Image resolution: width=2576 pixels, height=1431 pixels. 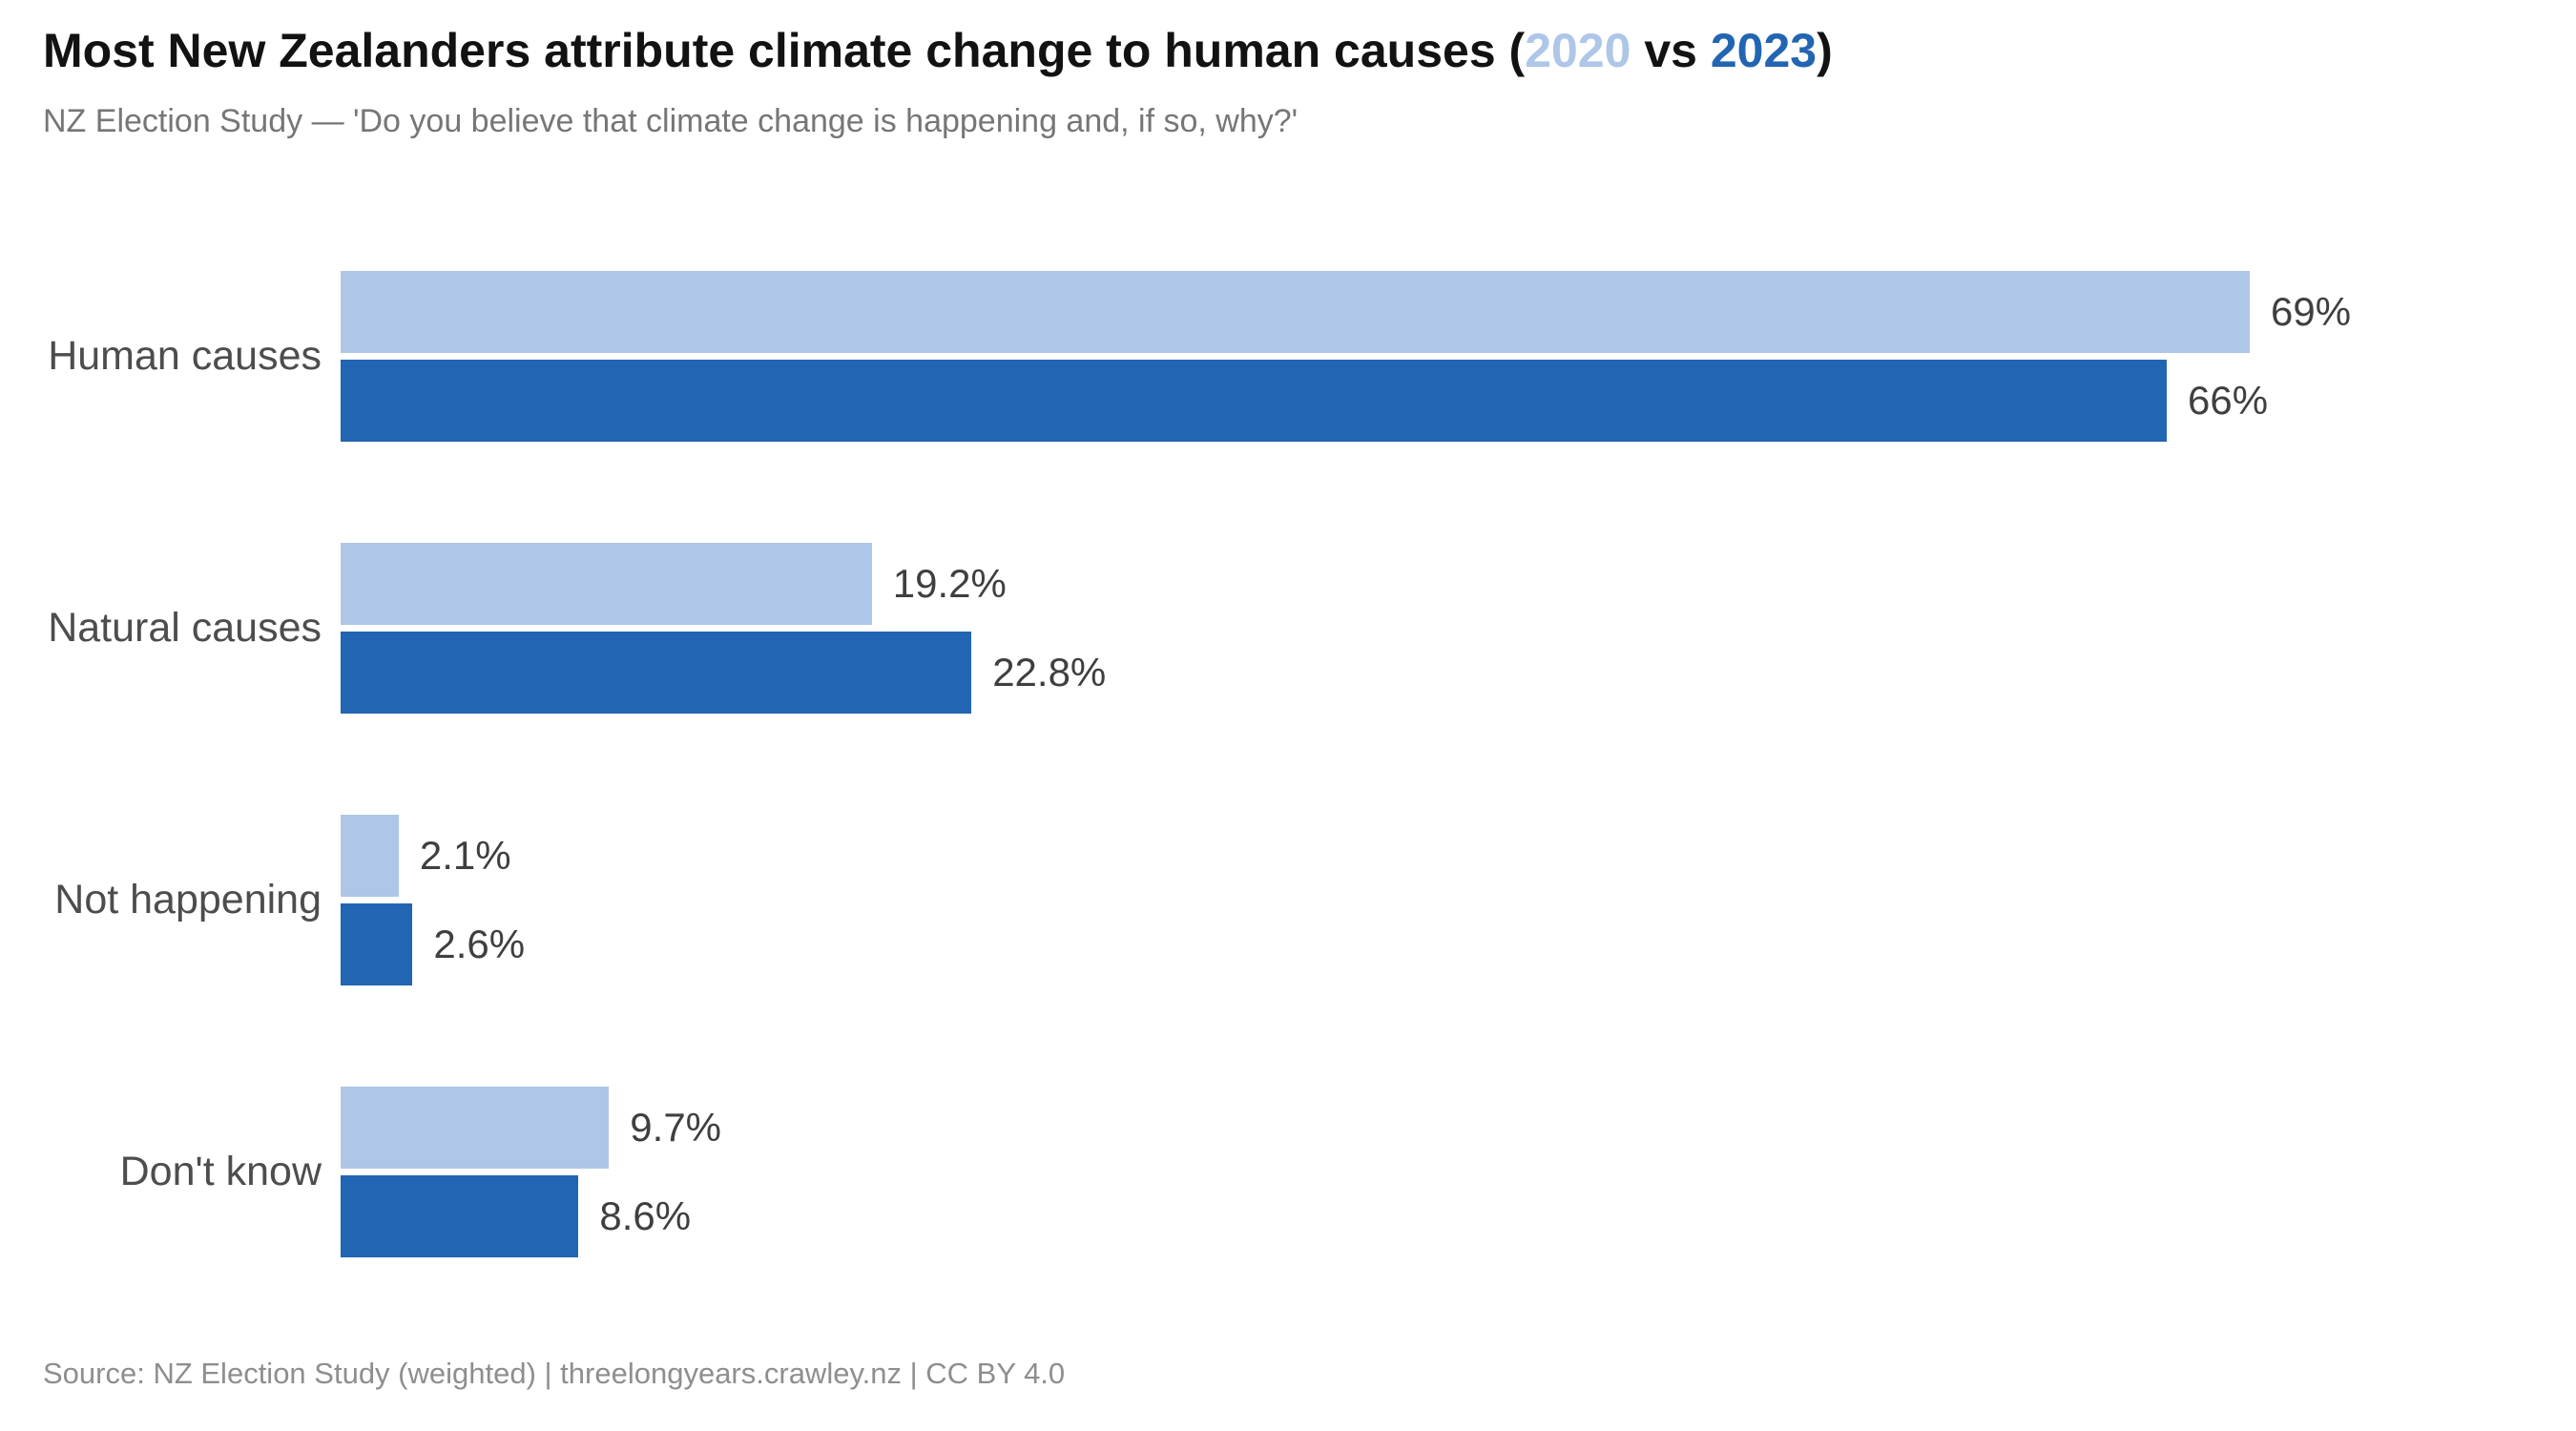 What do you see at coordinates (1458, 944) in the screenshot?
I see `bar-line-2023: 2.6%` at bounding box center [1458, 944].